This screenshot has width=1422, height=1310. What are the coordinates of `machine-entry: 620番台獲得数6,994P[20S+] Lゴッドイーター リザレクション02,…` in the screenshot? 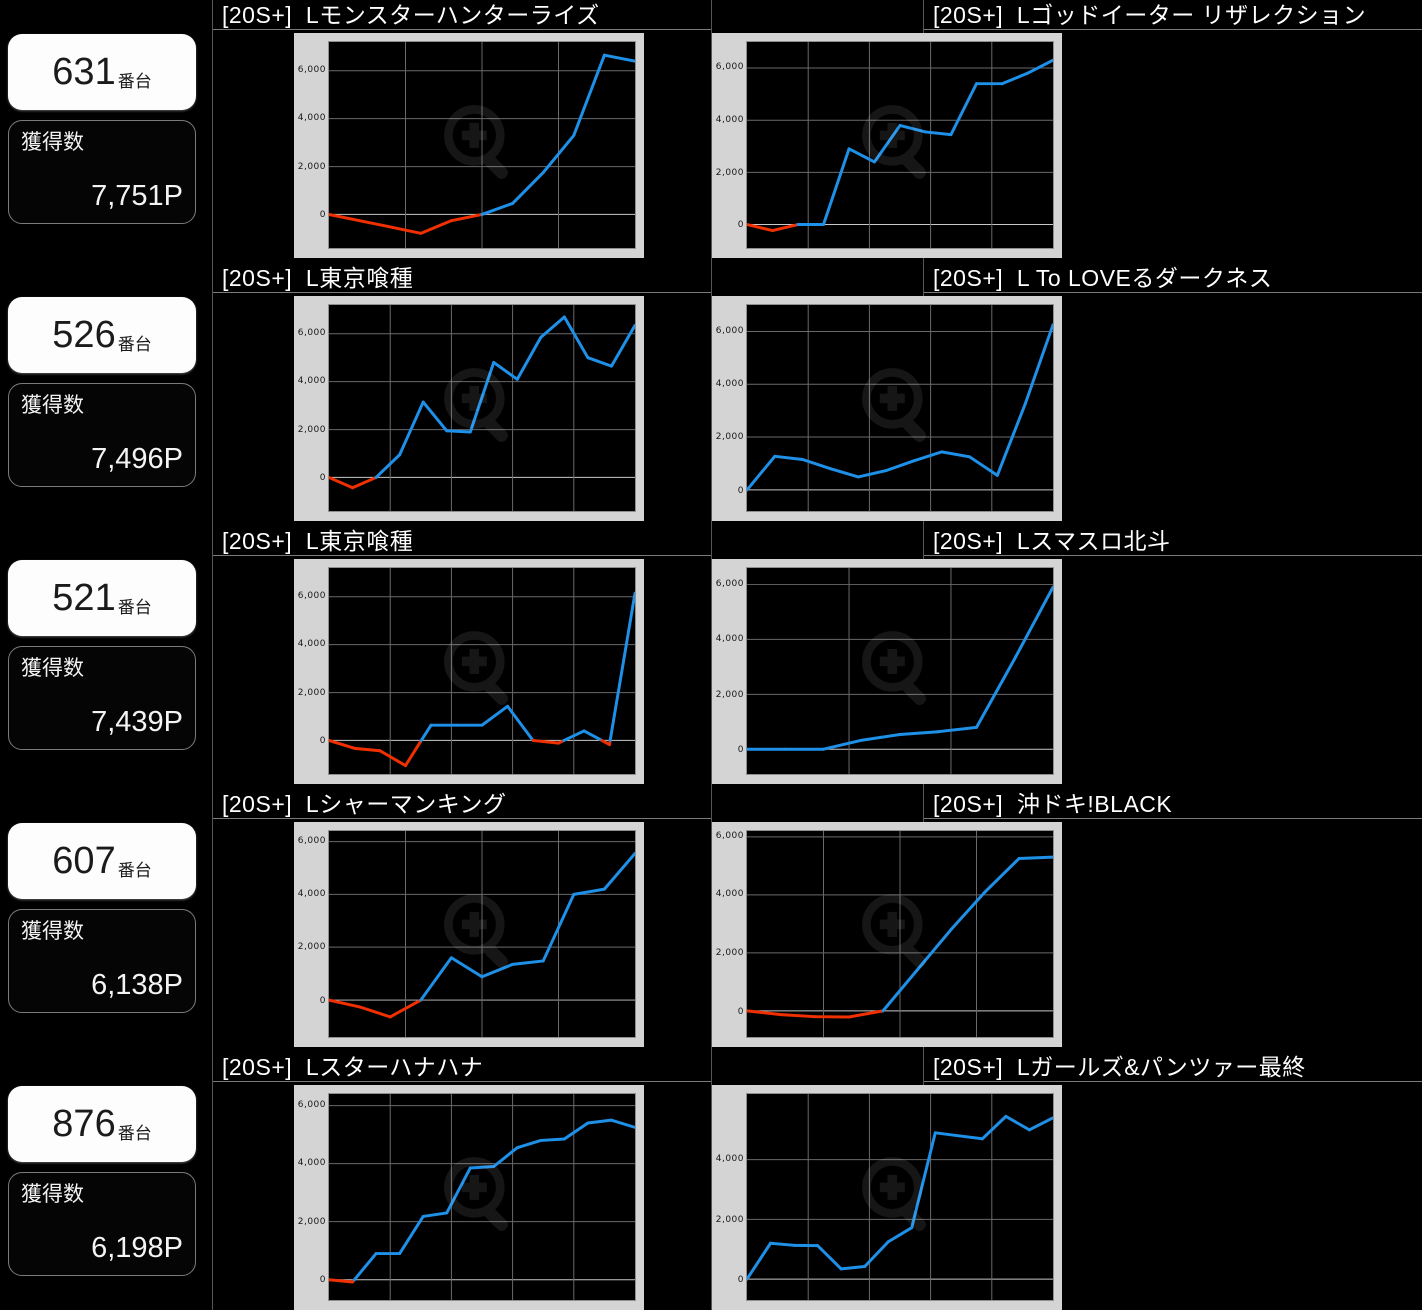 It's located at (1066, 131).